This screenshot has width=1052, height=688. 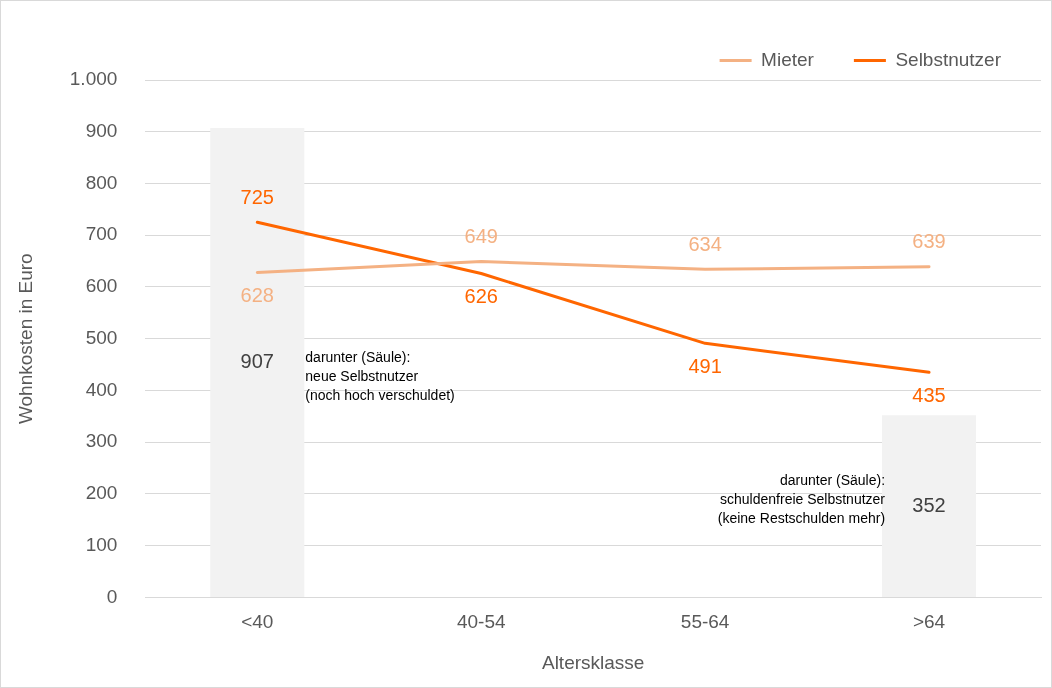 I want to click on y-tick-label: 600, so click(x=101, y=286).